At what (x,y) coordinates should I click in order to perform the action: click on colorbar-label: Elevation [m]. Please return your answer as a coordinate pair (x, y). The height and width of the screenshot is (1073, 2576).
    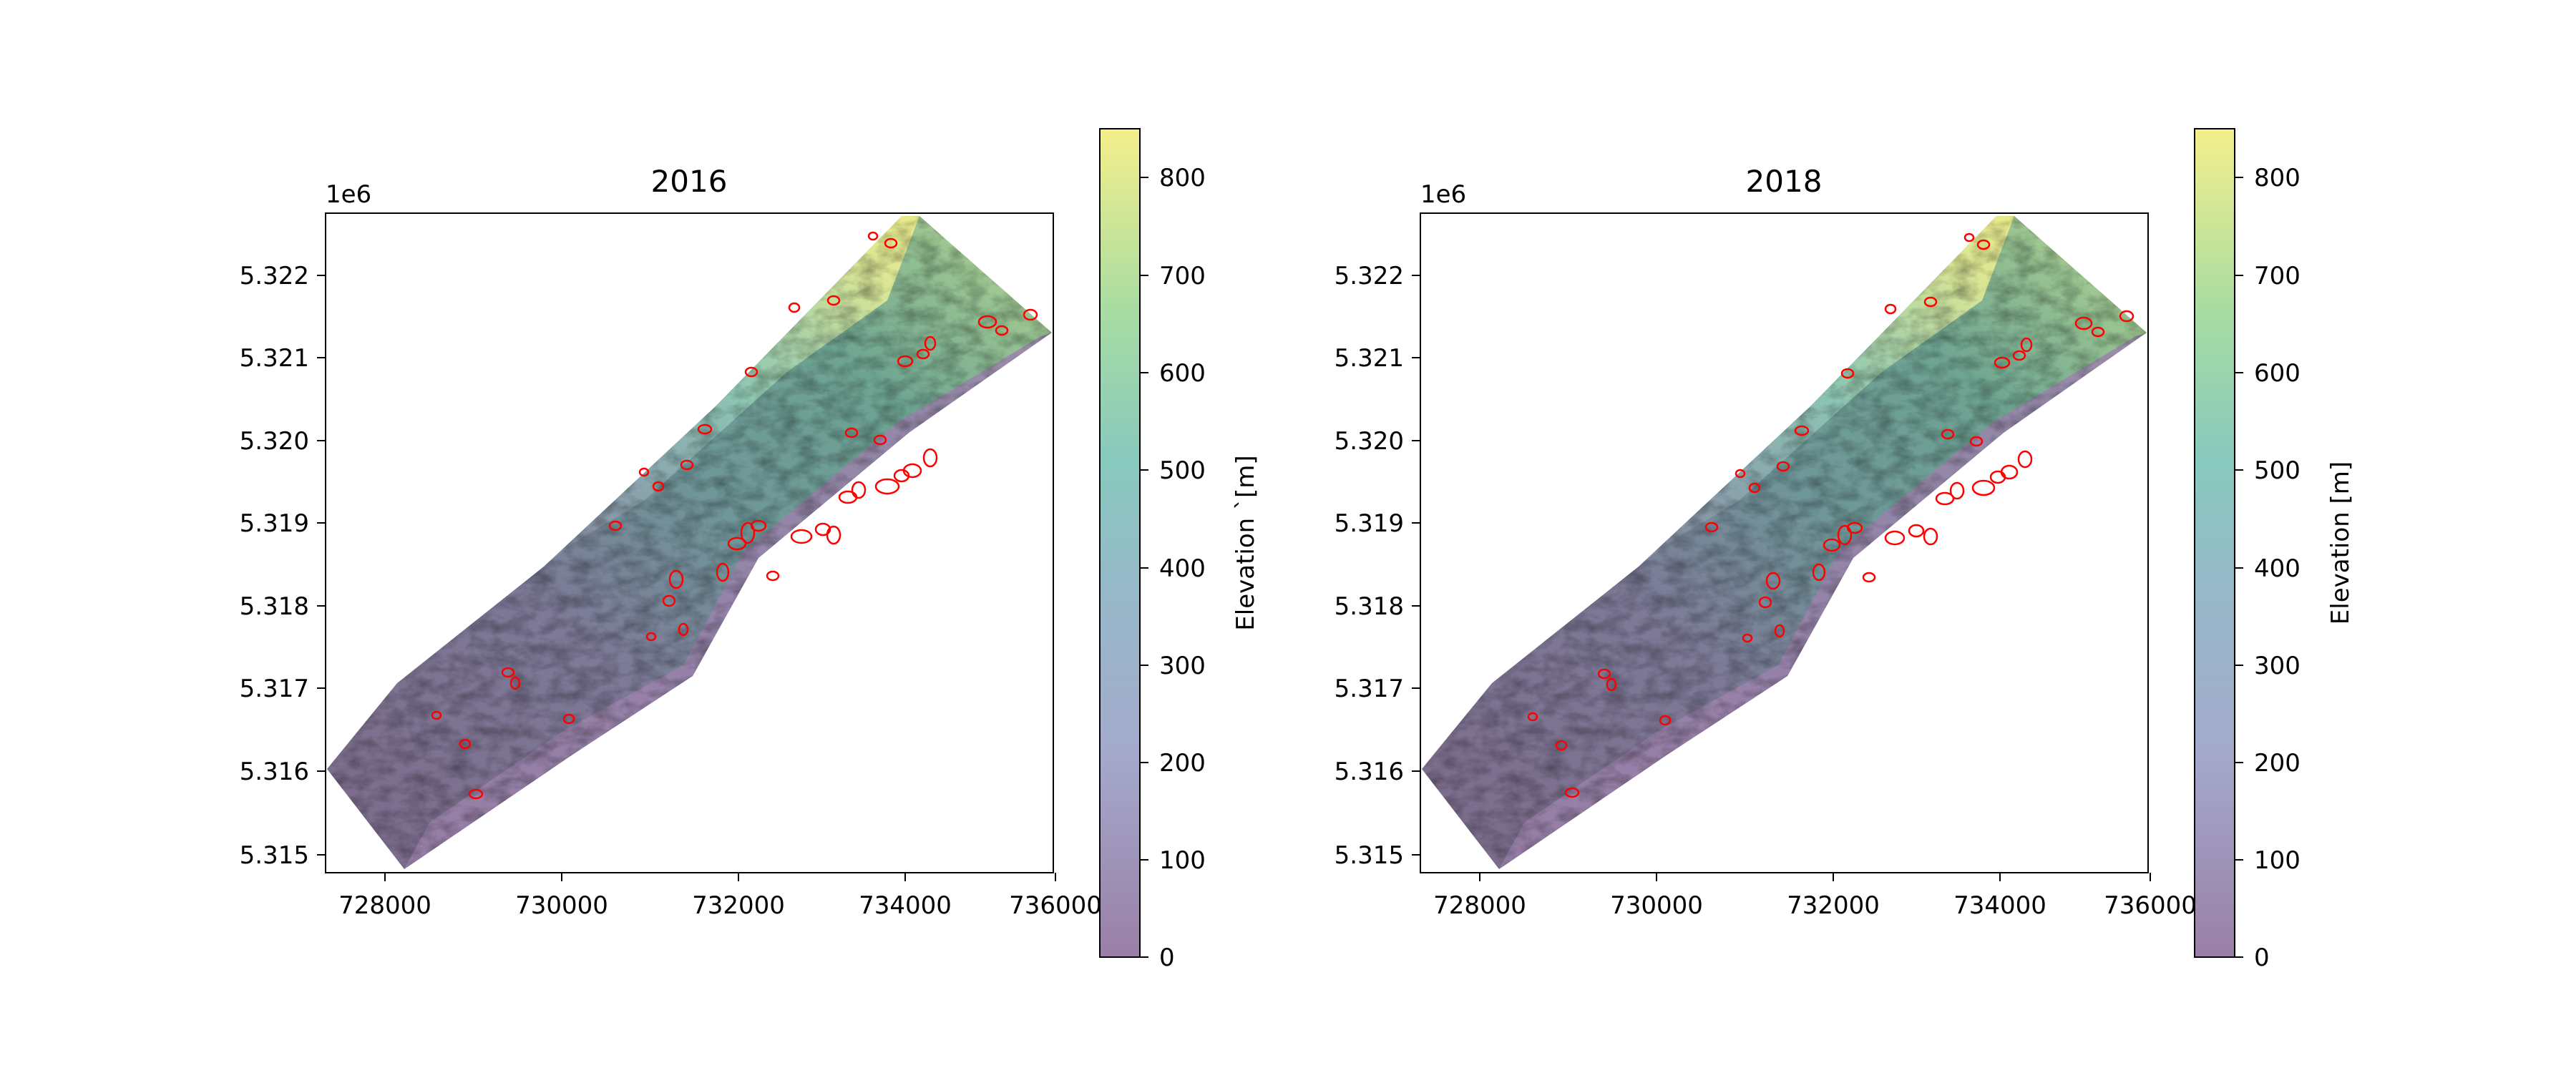
    Looking at the image, I should click on (2340, 542).